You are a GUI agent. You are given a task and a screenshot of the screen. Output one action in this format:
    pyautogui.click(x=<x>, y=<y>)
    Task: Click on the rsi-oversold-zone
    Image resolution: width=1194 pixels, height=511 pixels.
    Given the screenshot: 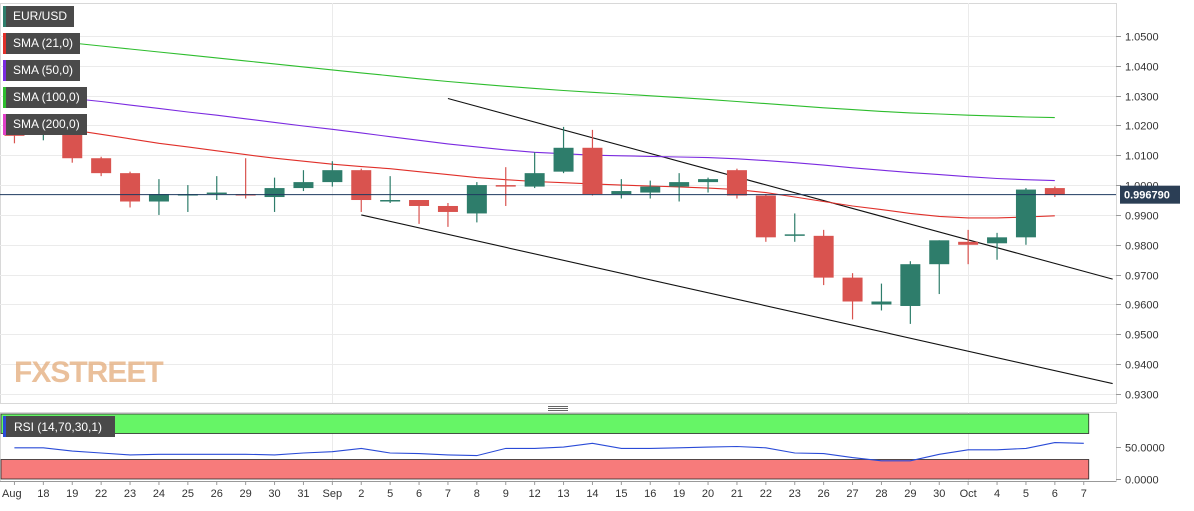 What is the action you would take?
    pyautogui.click(x=545, y=469)
    